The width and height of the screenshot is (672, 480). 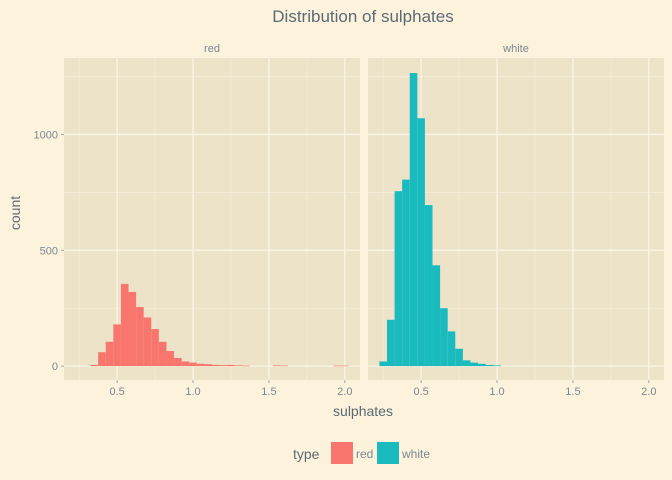 What do you see at coordinates (46, 135) in the screenshot?
I see `y-tick-label: 1000` at bounding box center [46, 135].